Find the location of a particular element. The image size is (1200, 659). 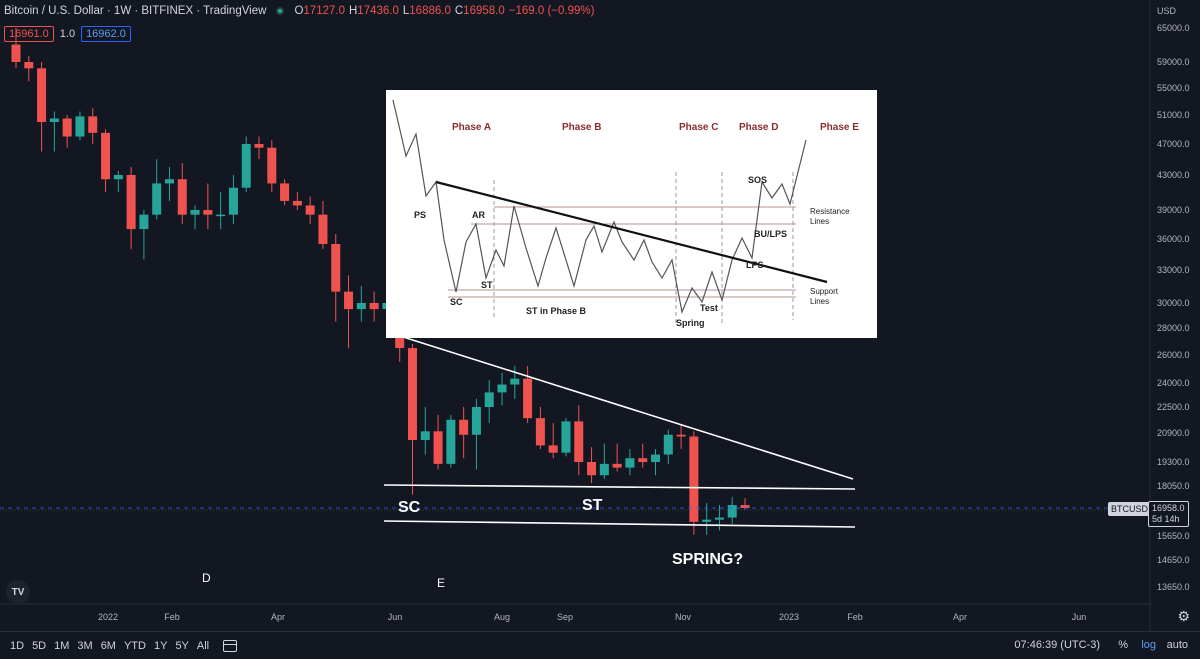

time-tick: Aug is located at coordinates (502, 617).